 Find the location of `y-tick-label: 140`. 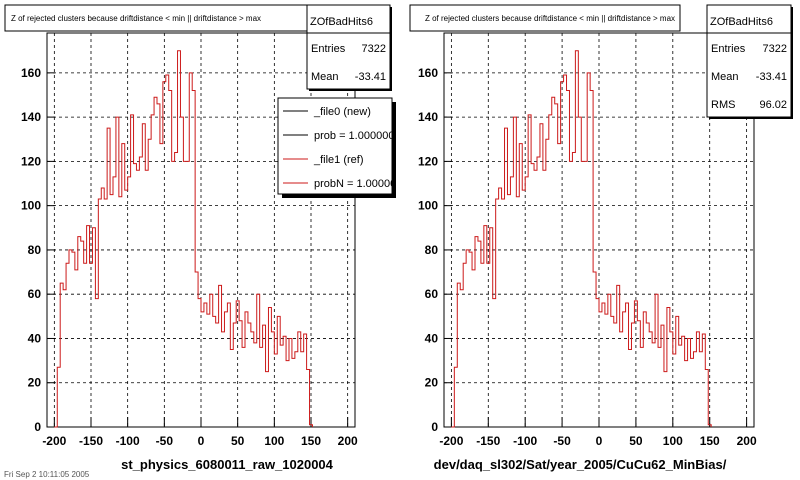

y-tick-label: 140 is located at coordinates (31, 117).